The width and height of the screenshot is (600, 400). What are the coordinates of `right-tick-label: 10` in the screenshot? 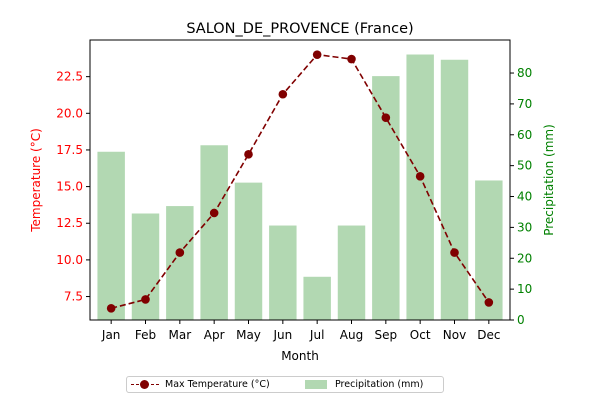 It's located at (524, 289).